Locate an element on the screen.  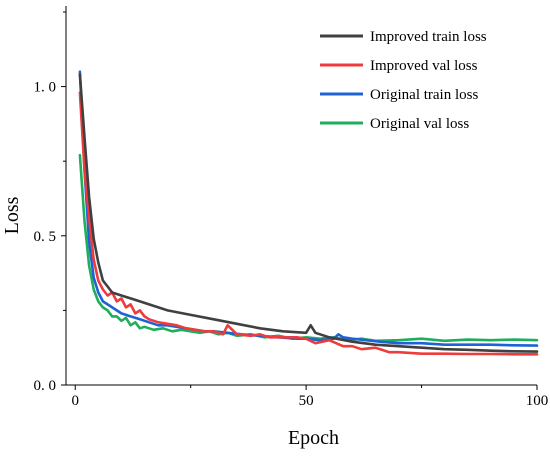
y-axis: 0. 0 0. 5 1. 0 is located at coordinates (50, 202).